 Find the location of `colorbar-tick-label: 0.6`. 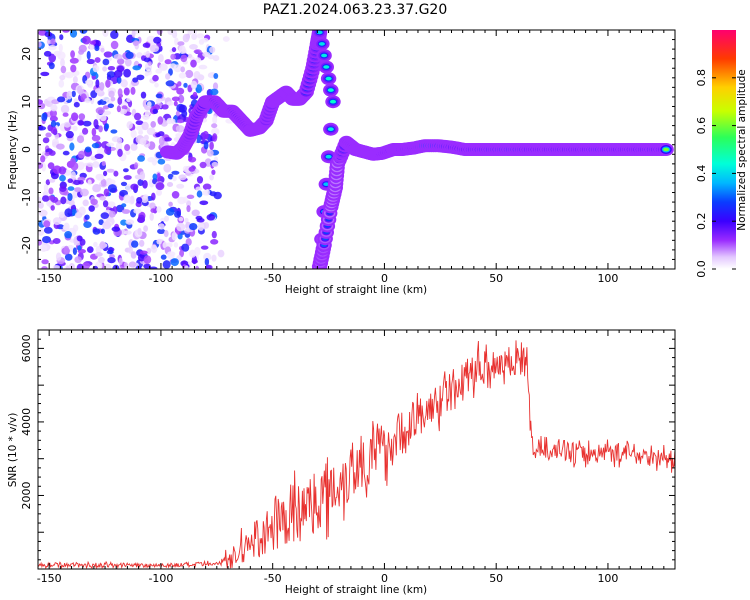

colorbar-tick-label: 0.6 is located at coordinates (701, 126).